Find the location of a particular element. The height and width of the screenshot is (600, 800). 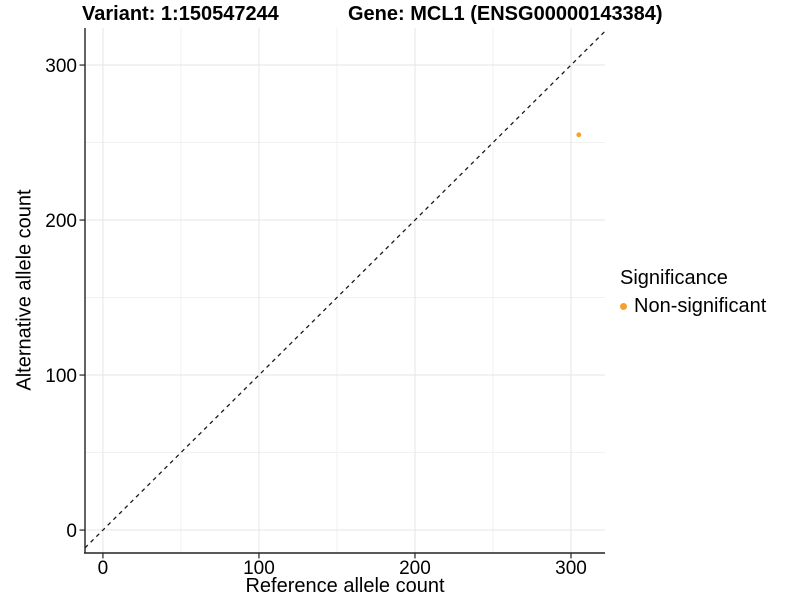

y-tick-label: 0 is located at coordinates (71, 531).